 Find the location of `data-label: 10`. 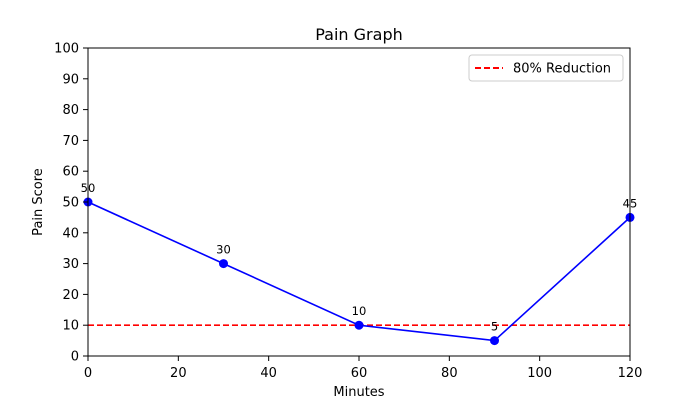

data-label: 10 is located at coordinates (359, 311).